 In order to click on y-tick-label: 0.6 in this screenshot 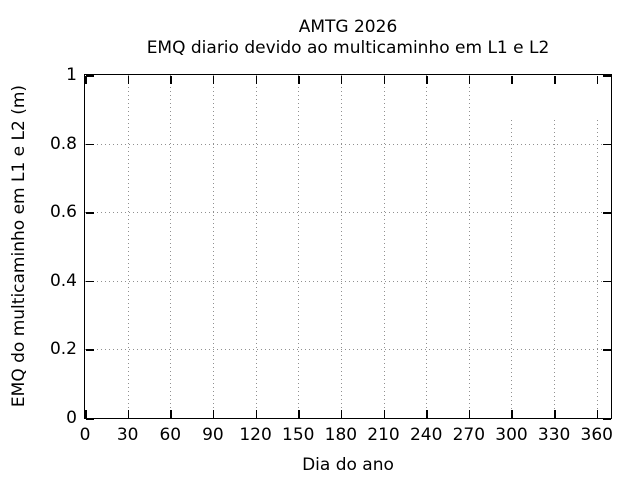, I will do `click(63, 212)`.